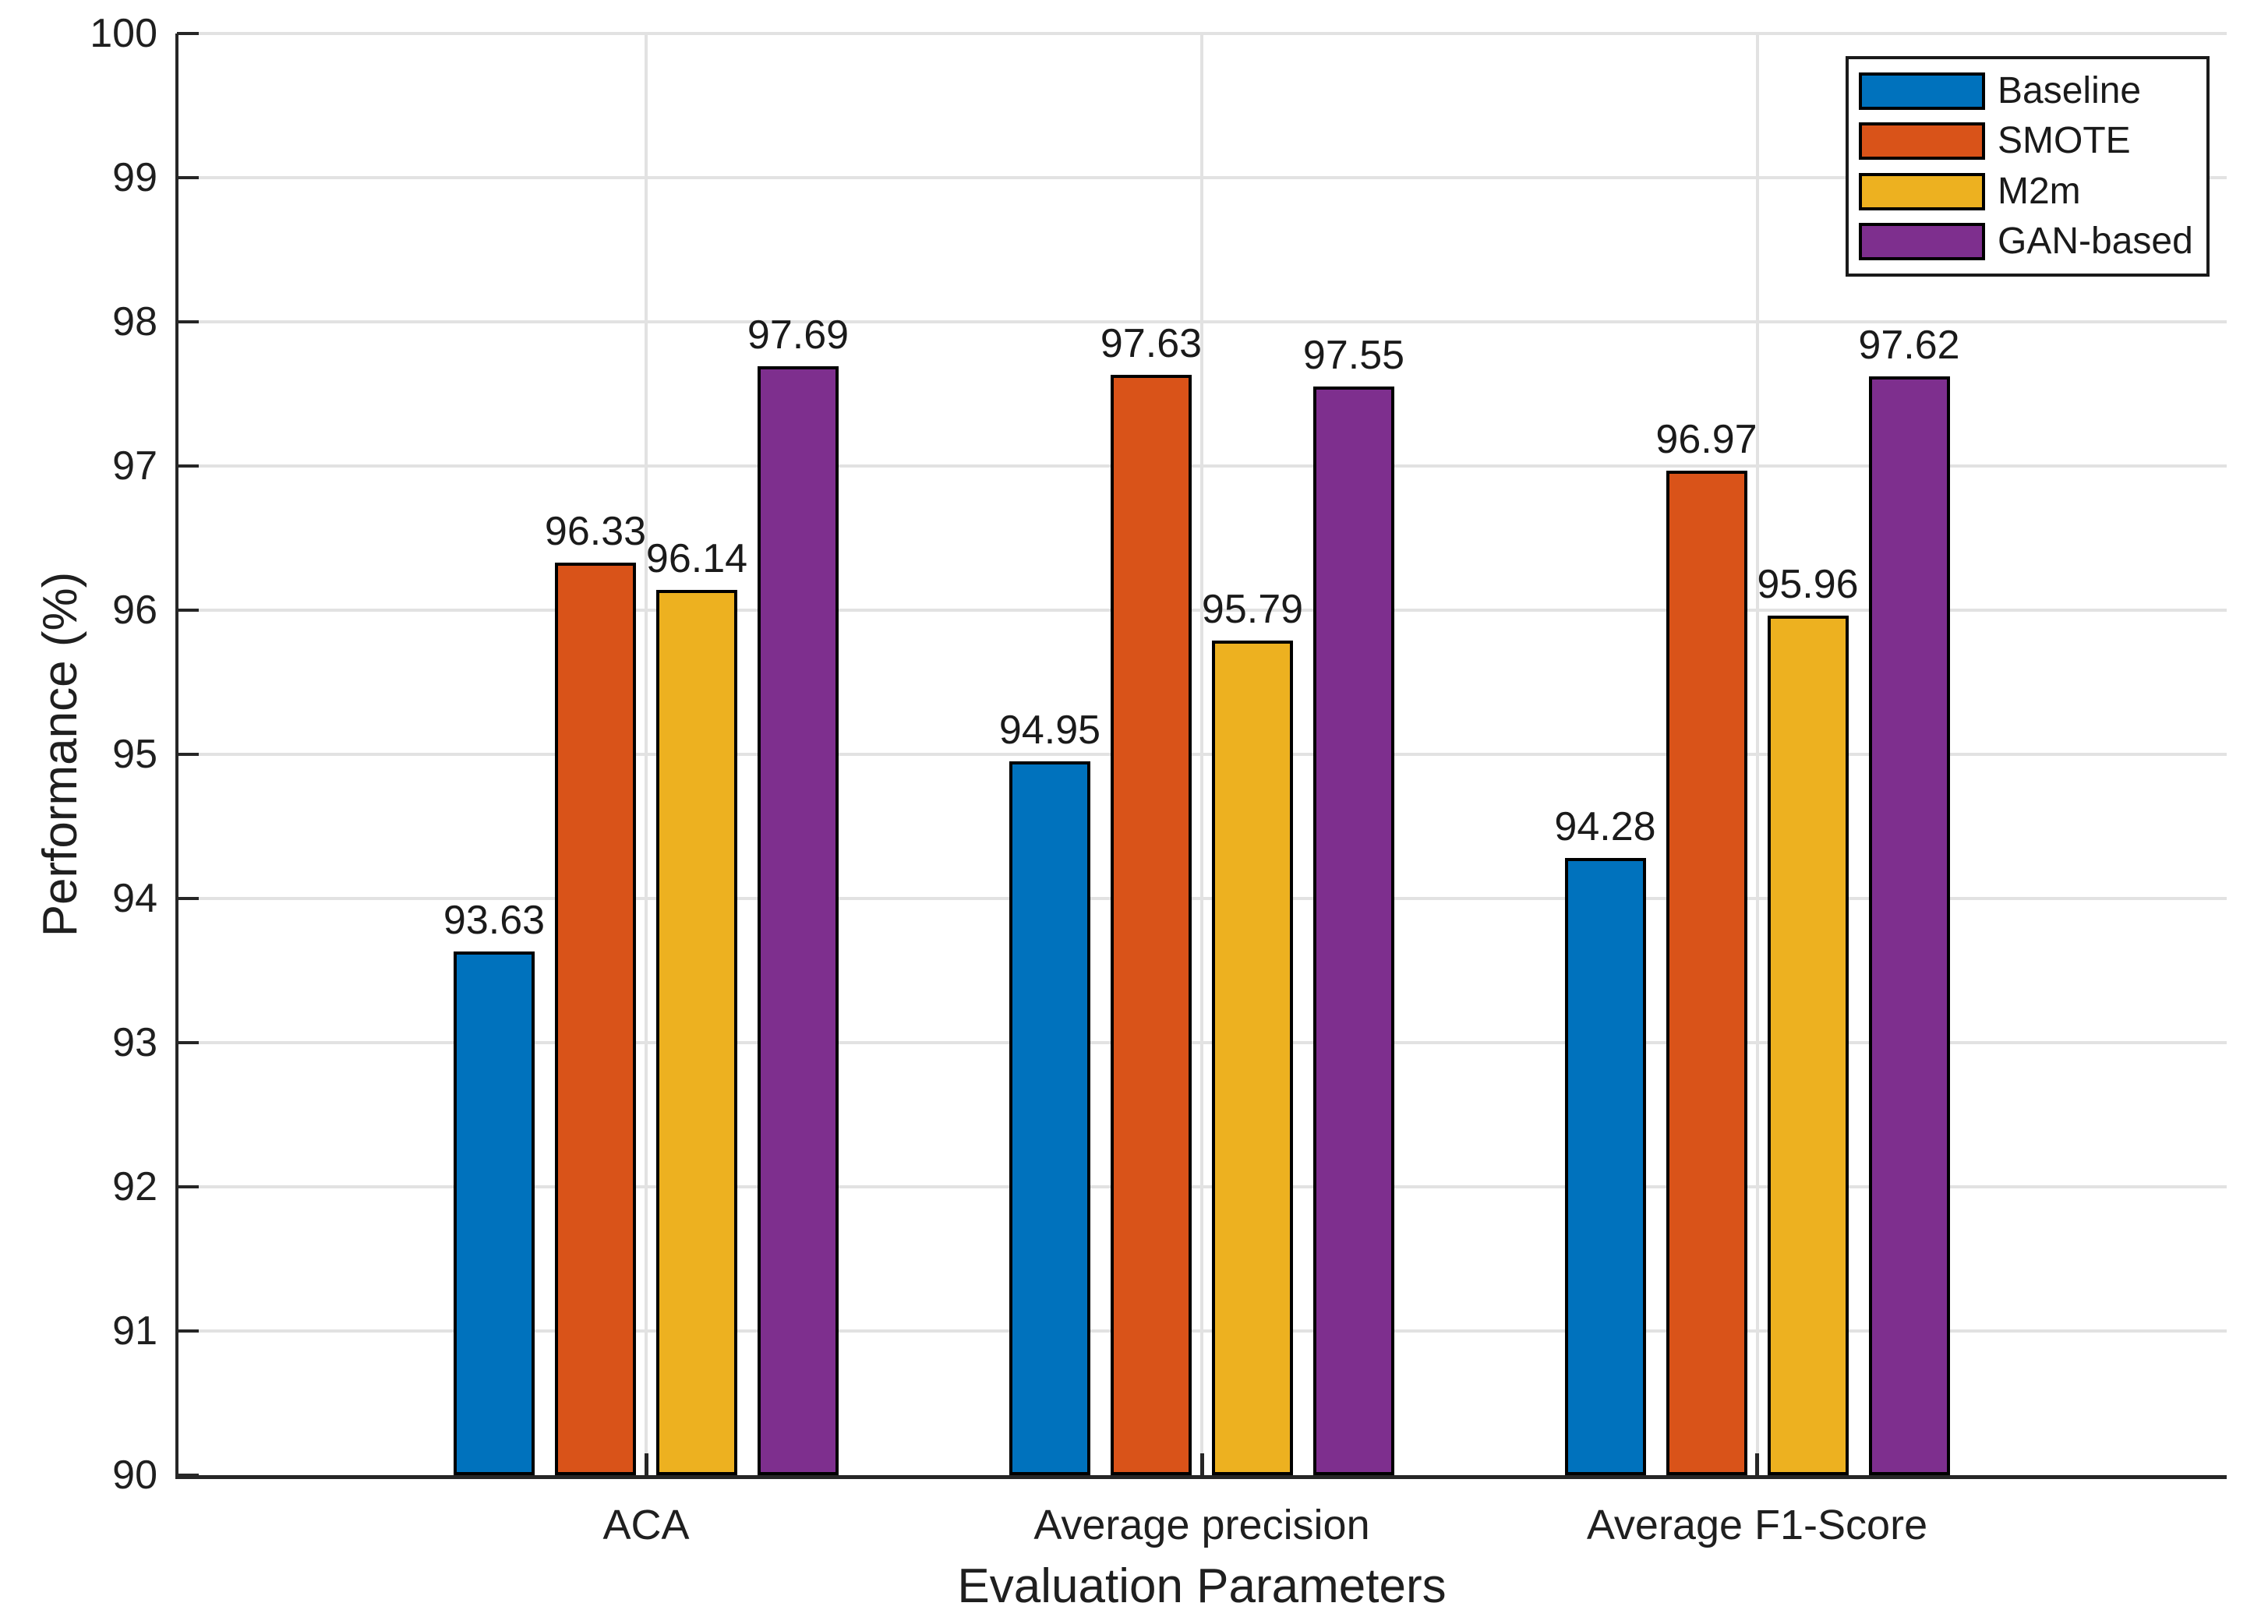 The image size is (2268, 1624). I want to click on y-tick-label-96: 96, so click(134, 610).